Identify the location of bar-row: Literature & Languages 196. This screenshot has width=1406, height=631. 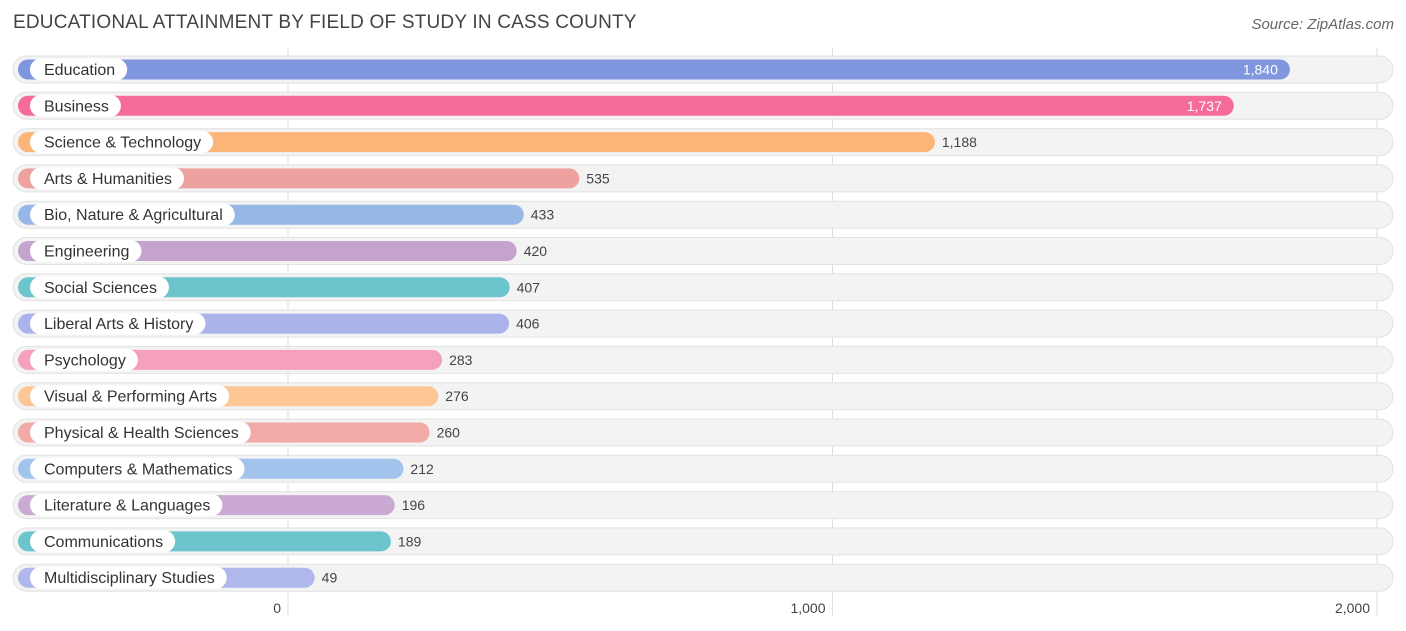
(703, 505).